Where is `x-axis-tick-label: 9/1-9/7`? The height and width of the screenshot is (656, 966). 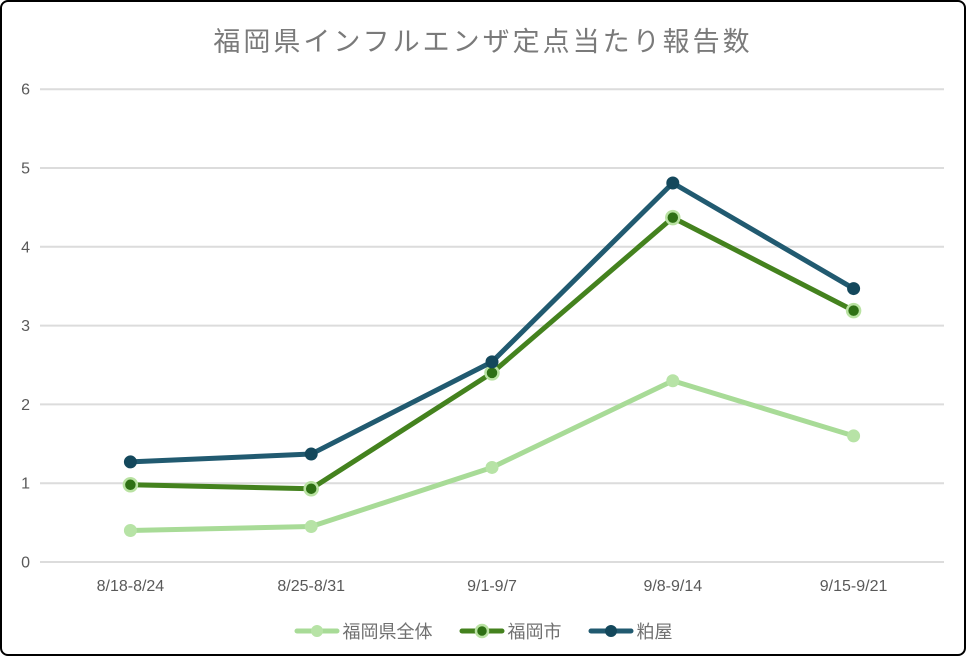 x-axis-tick-label: 9/1-9/7 is located at coordinates (492, 586).